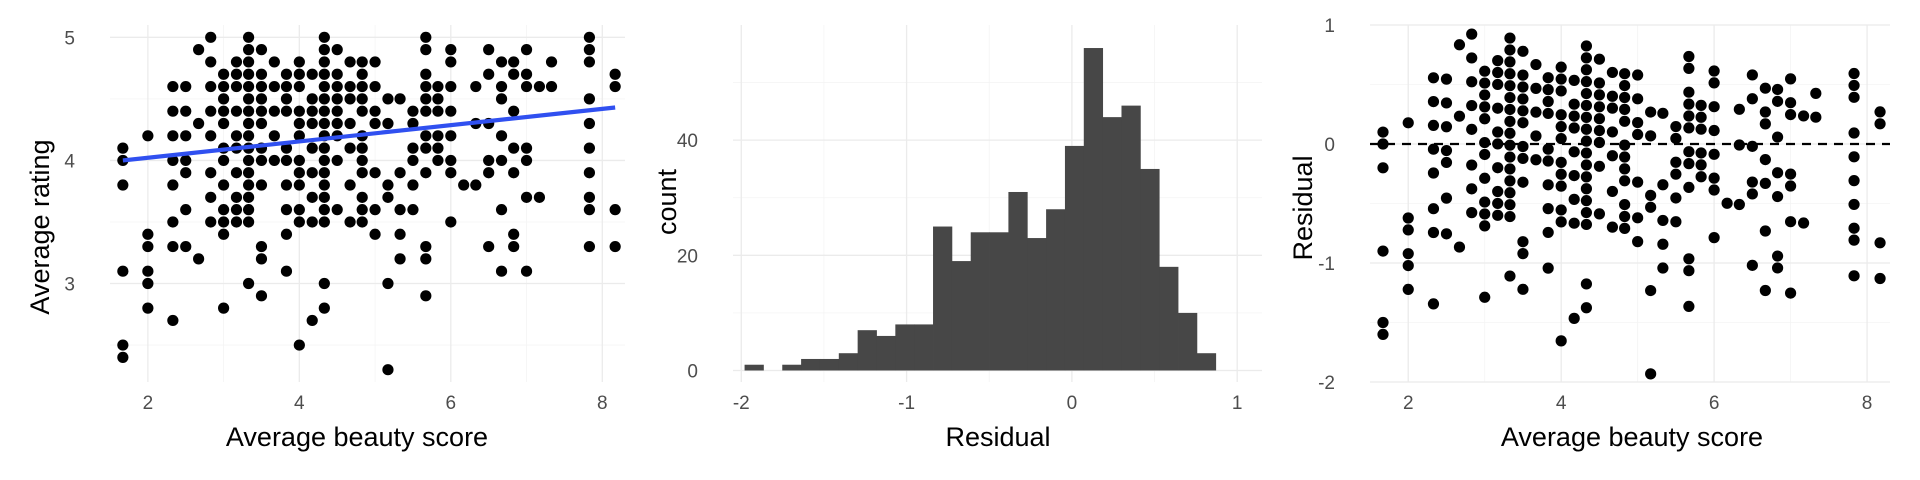 The width and height of the screenshot is (1920, 480). I want to click on y-axis-title: Residual, so click(1303, 207).